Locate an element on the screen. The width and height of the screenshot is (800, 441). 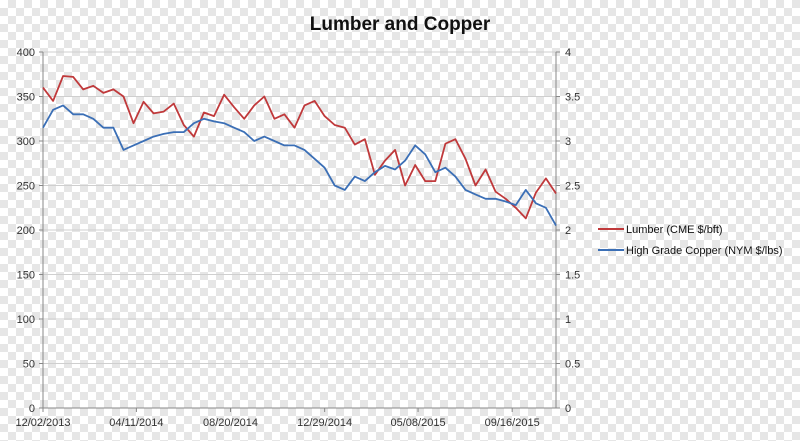
left-tick-label: 250 is located at coordinates (26, 187).